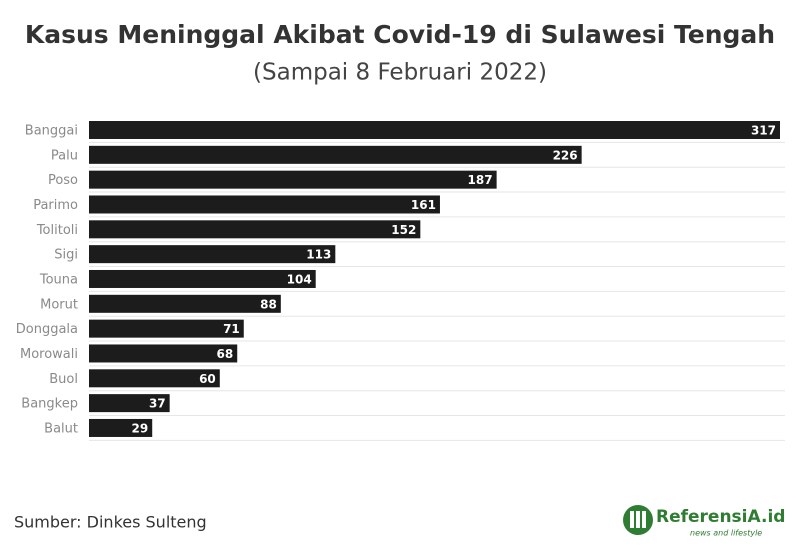 This screenshot has width=800, height=558. I want to click on category-label: Poso, so click(63, 180).